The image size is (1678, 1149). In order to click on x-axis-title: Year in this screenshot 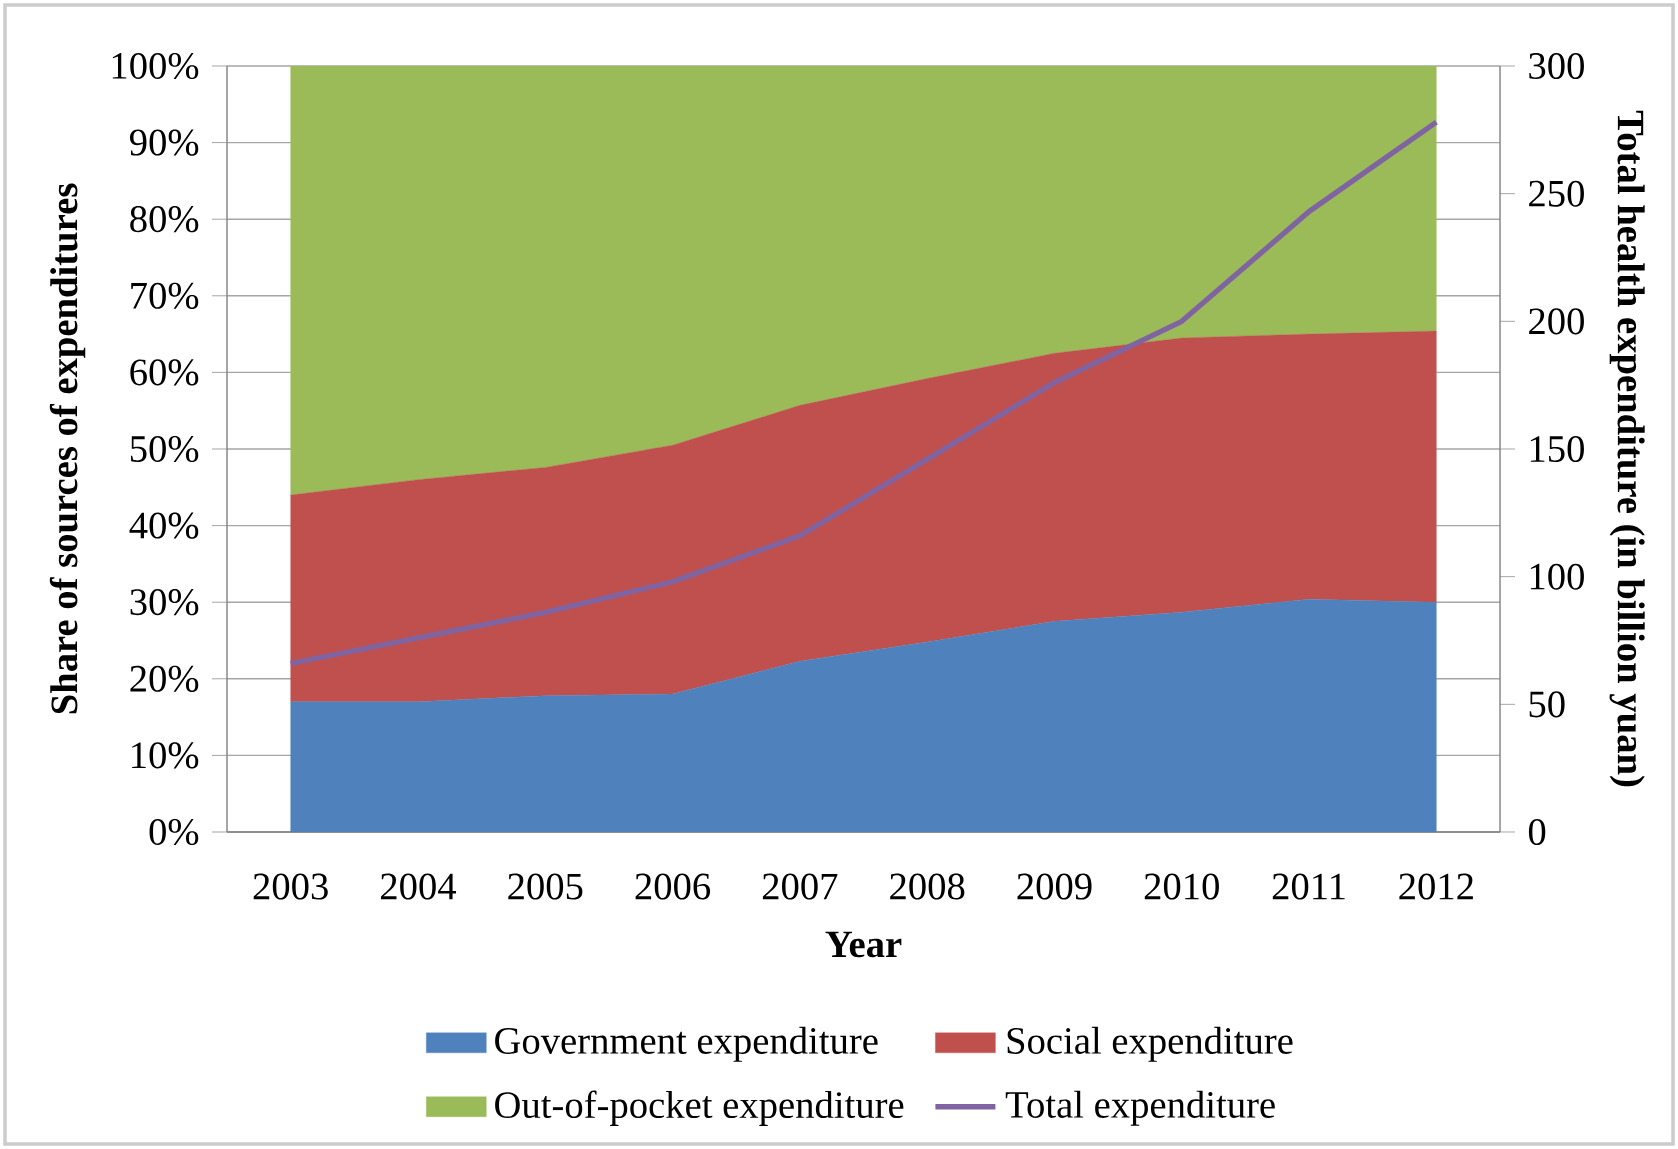, I will do `click(863, 944)`.